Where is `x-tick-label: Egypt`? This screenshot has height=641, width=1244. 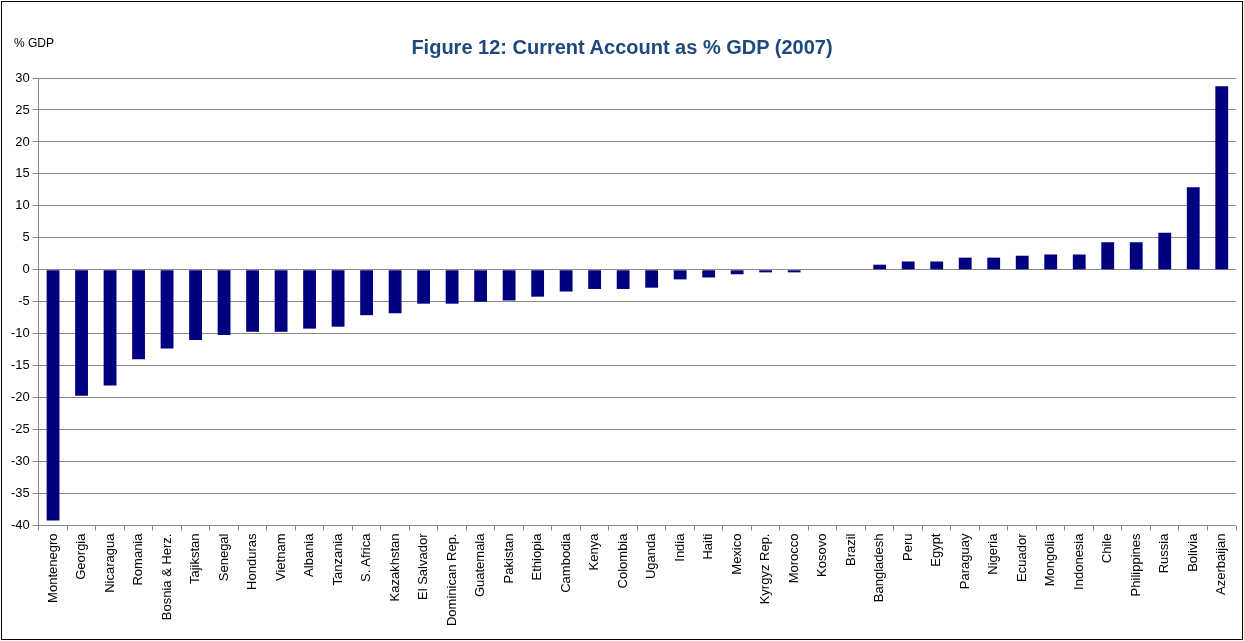
x-tick-label: Egypt is located at coordinates (936, 550).